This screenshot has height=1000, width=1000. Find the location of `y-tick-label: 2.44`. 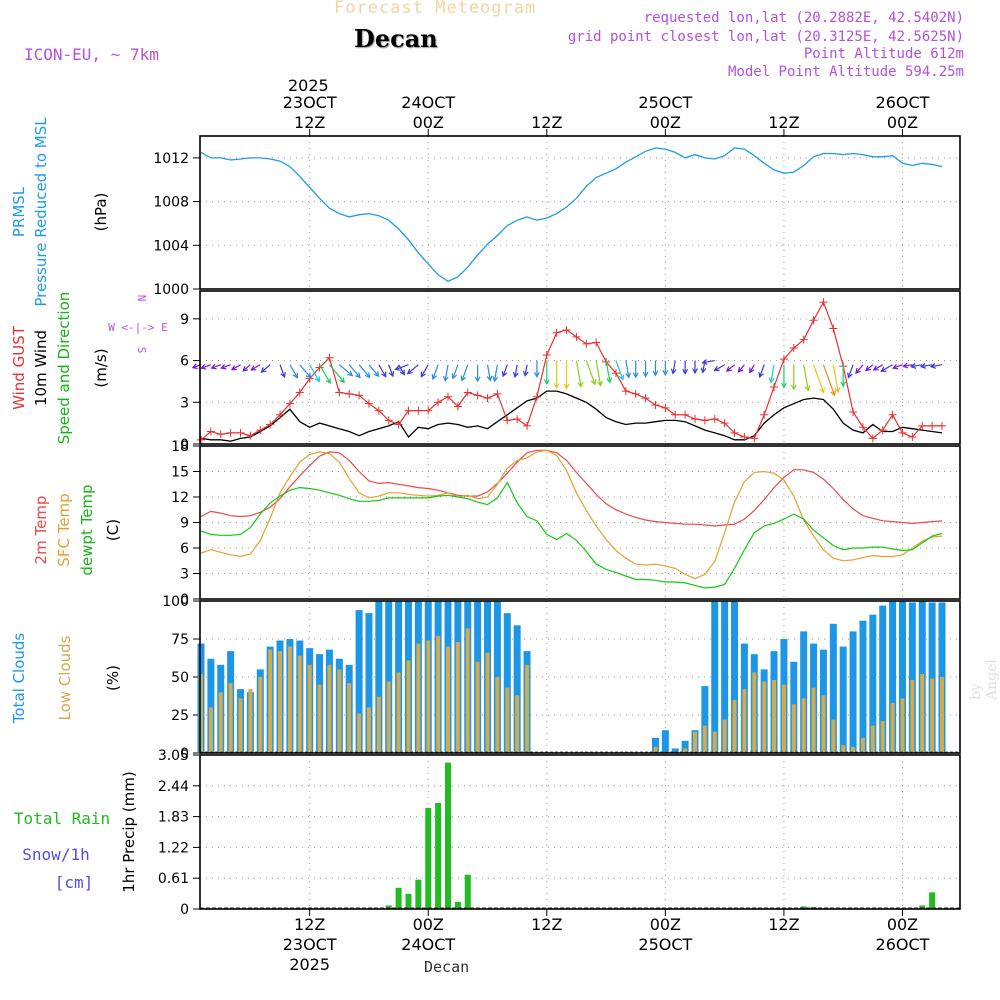

y-tick-label: 2.44 is located at coordinates (173, 787).